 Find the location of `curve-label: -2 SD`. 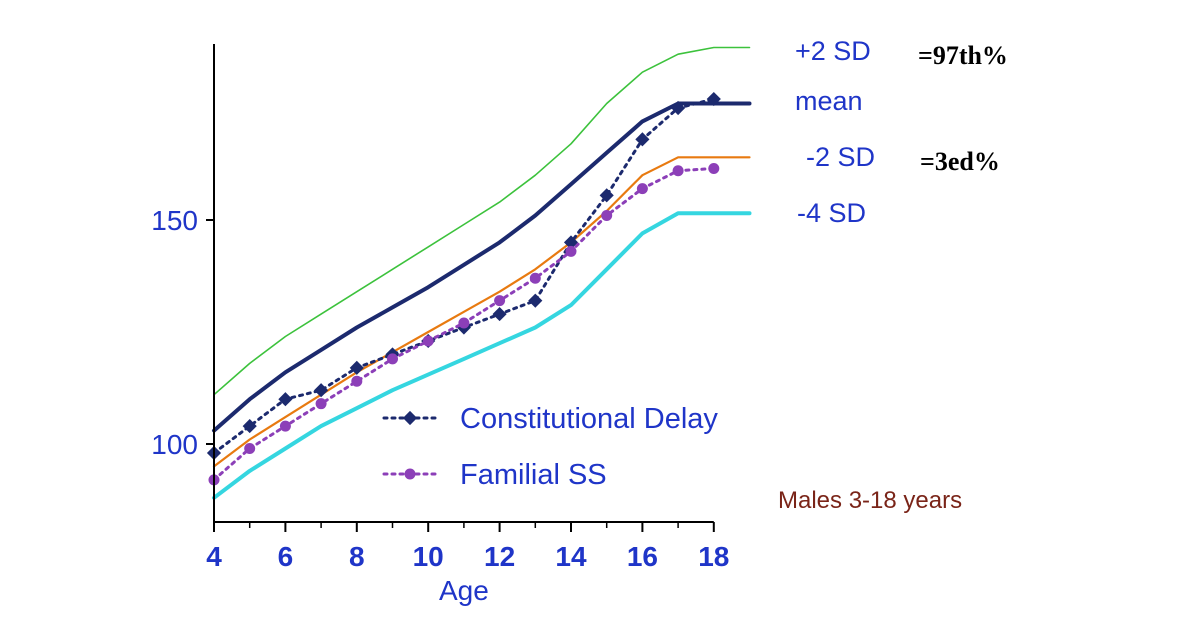

curve-label: -2 SD is located at coordinates (840, 157).